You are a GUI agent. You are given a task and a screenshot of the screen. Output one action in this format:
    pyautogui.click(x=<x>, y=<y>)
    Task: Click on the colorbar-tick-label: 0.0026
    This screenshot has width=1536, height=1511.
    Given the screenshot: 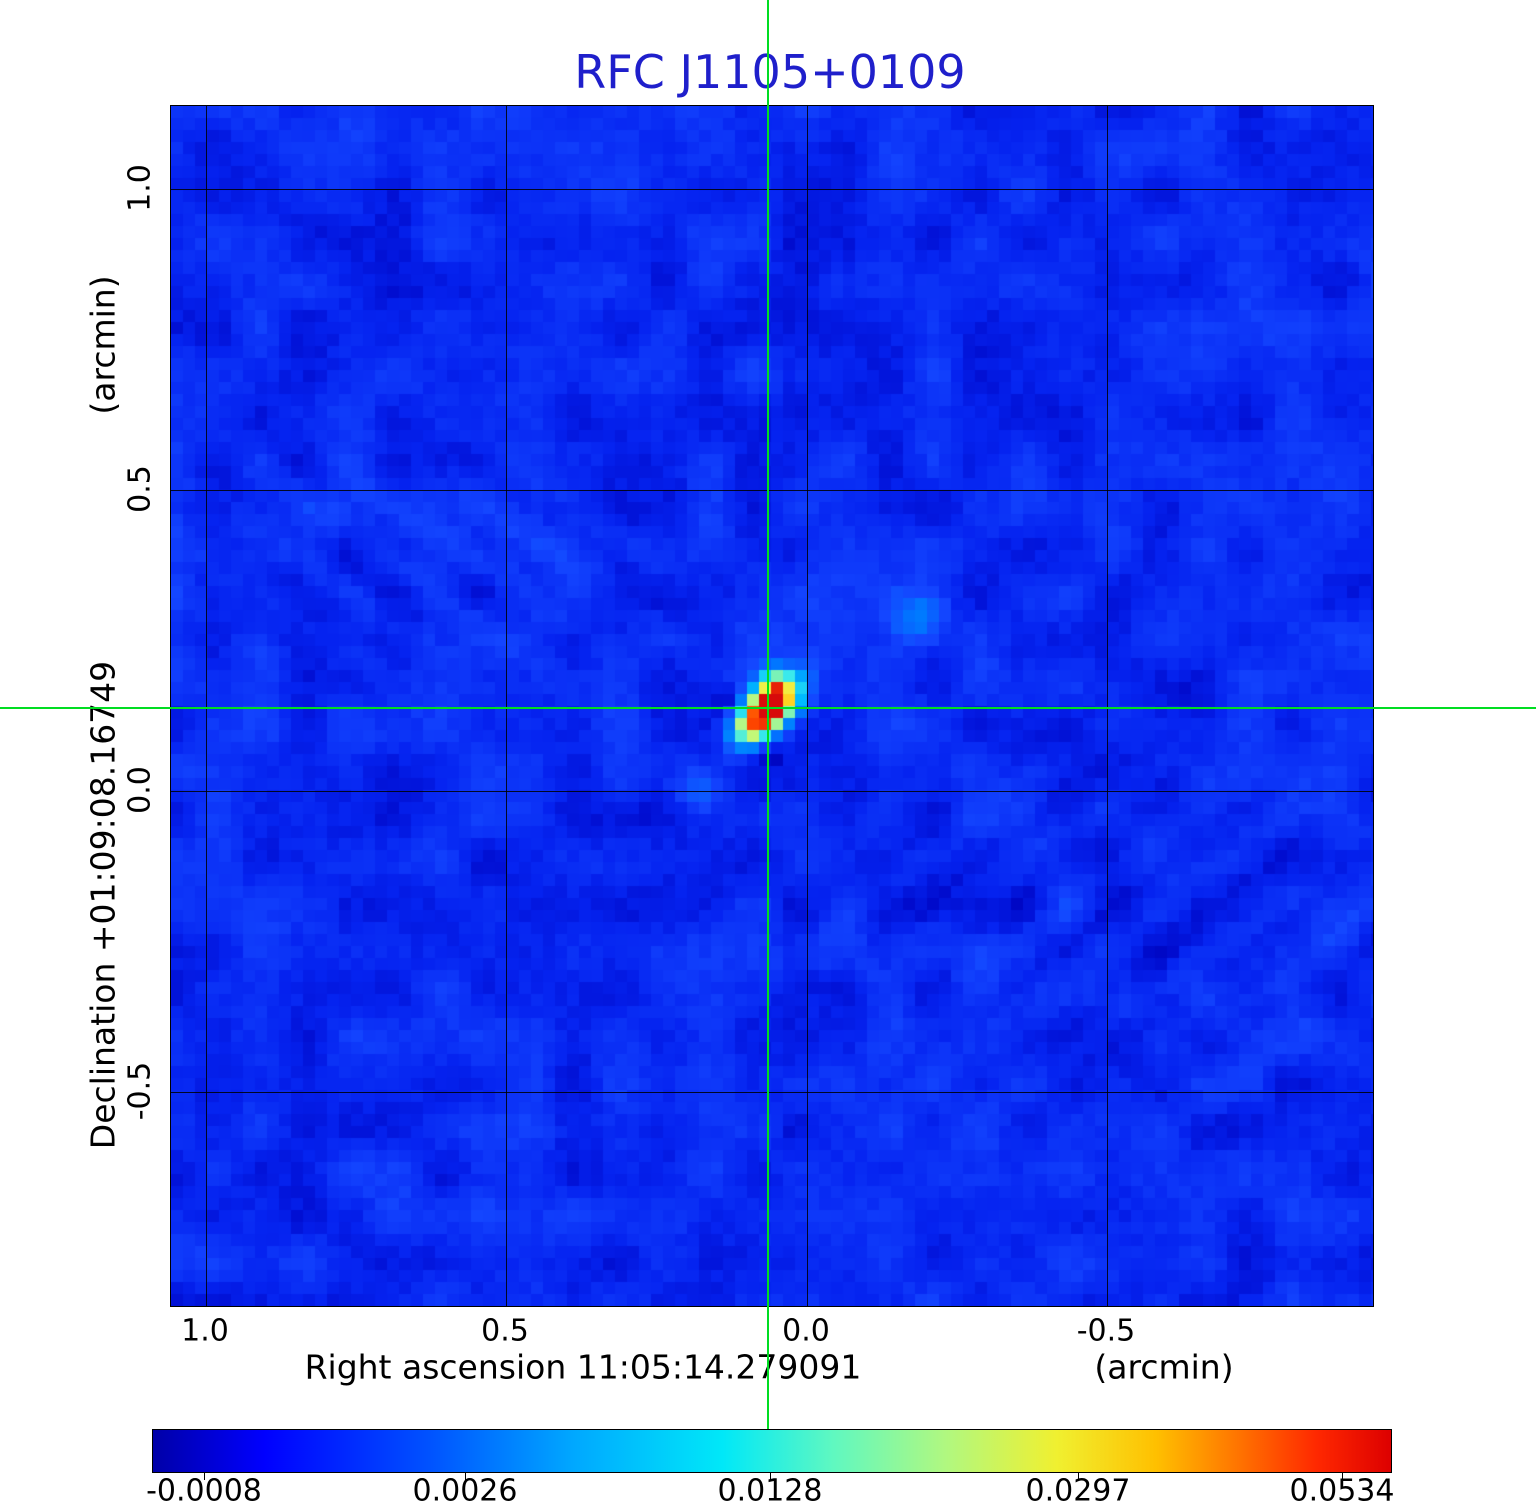 What is the action you would take?
    pyautogui.click(x=465, y=1491)
    